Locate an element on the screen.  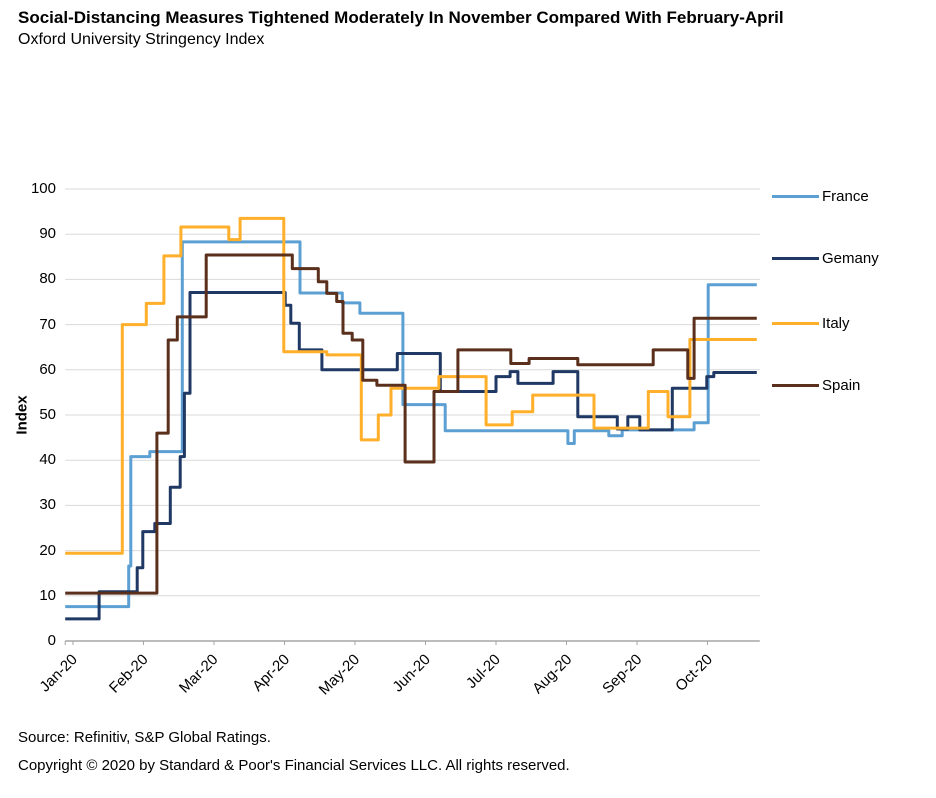
y-tick-label: 20 is located at coordinates (47, 550).